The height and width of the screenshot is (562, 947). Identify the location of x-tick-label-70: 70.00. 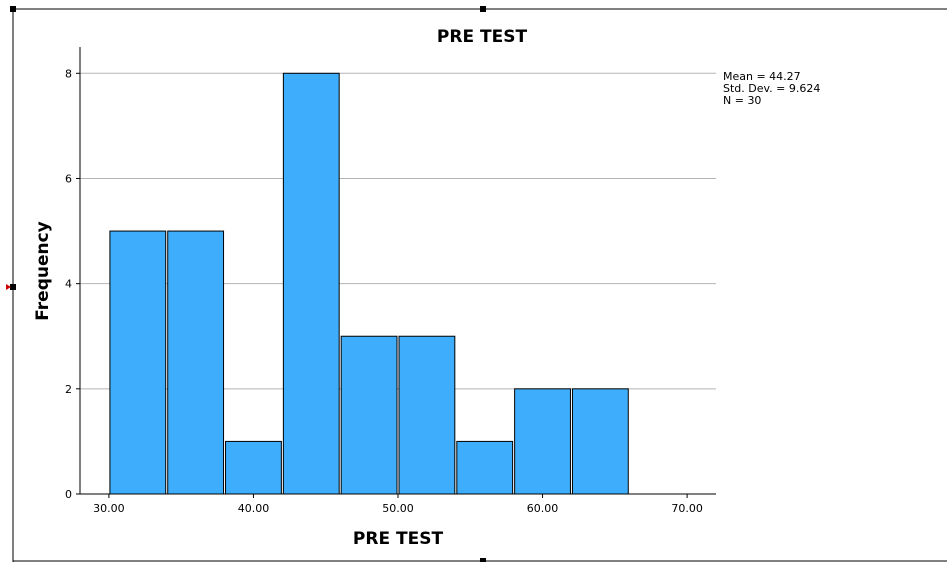
(687, 508).